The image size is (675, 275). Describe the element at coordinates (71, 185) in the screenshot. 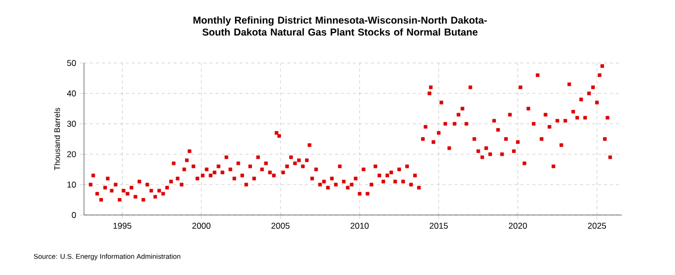

I see `y-tick-label: 10` at that location.